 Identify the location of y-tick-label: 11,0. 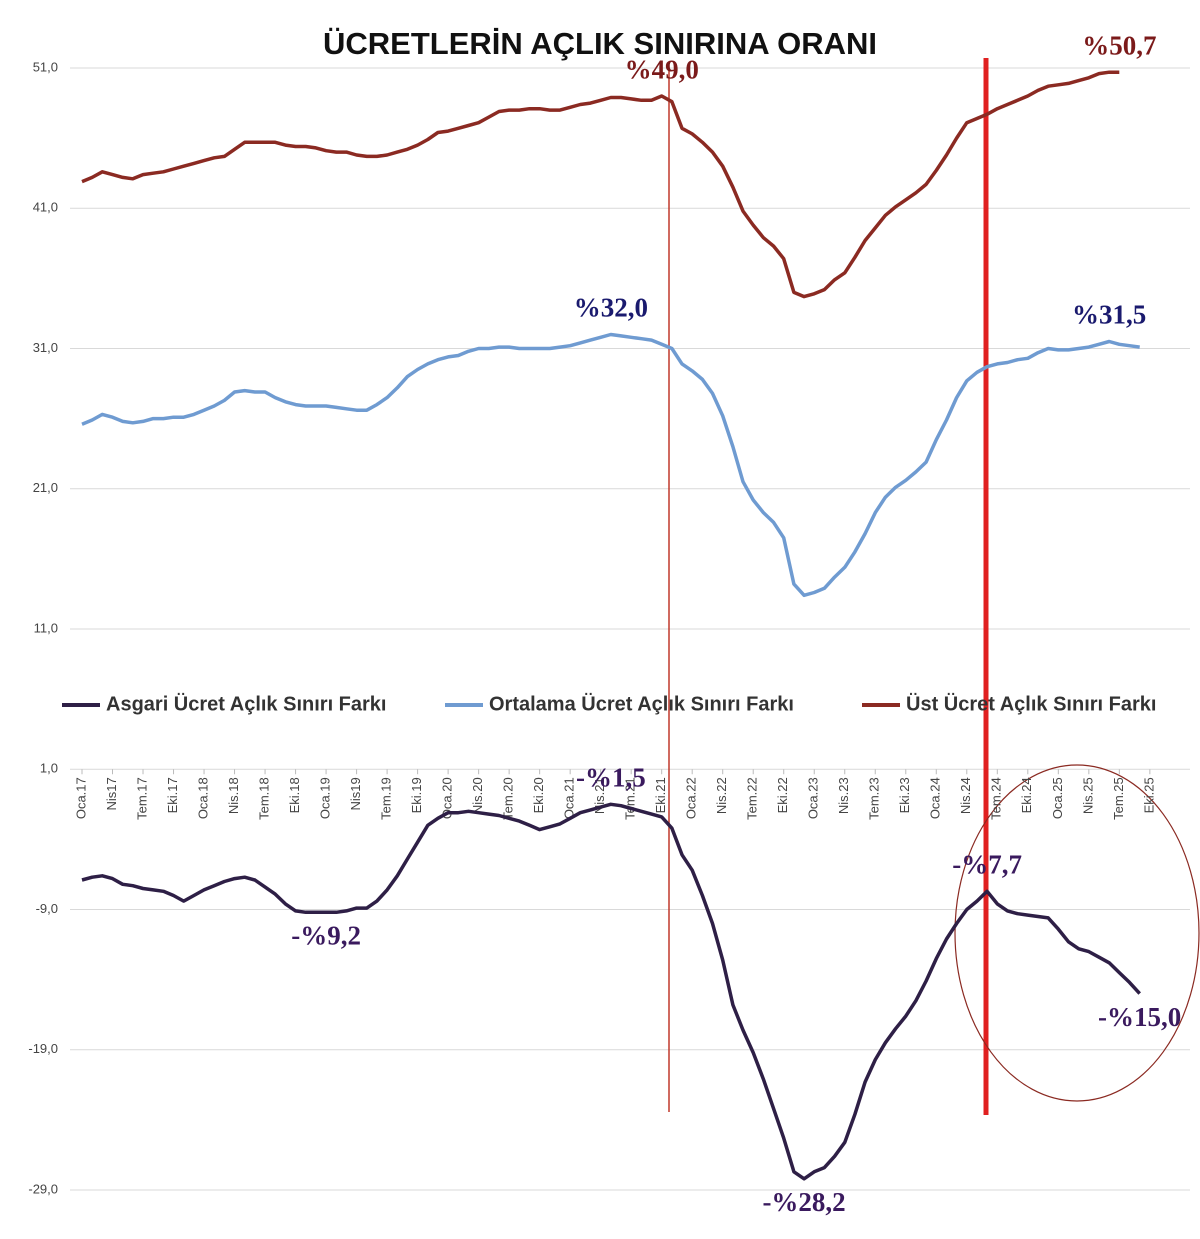
(46, 627).